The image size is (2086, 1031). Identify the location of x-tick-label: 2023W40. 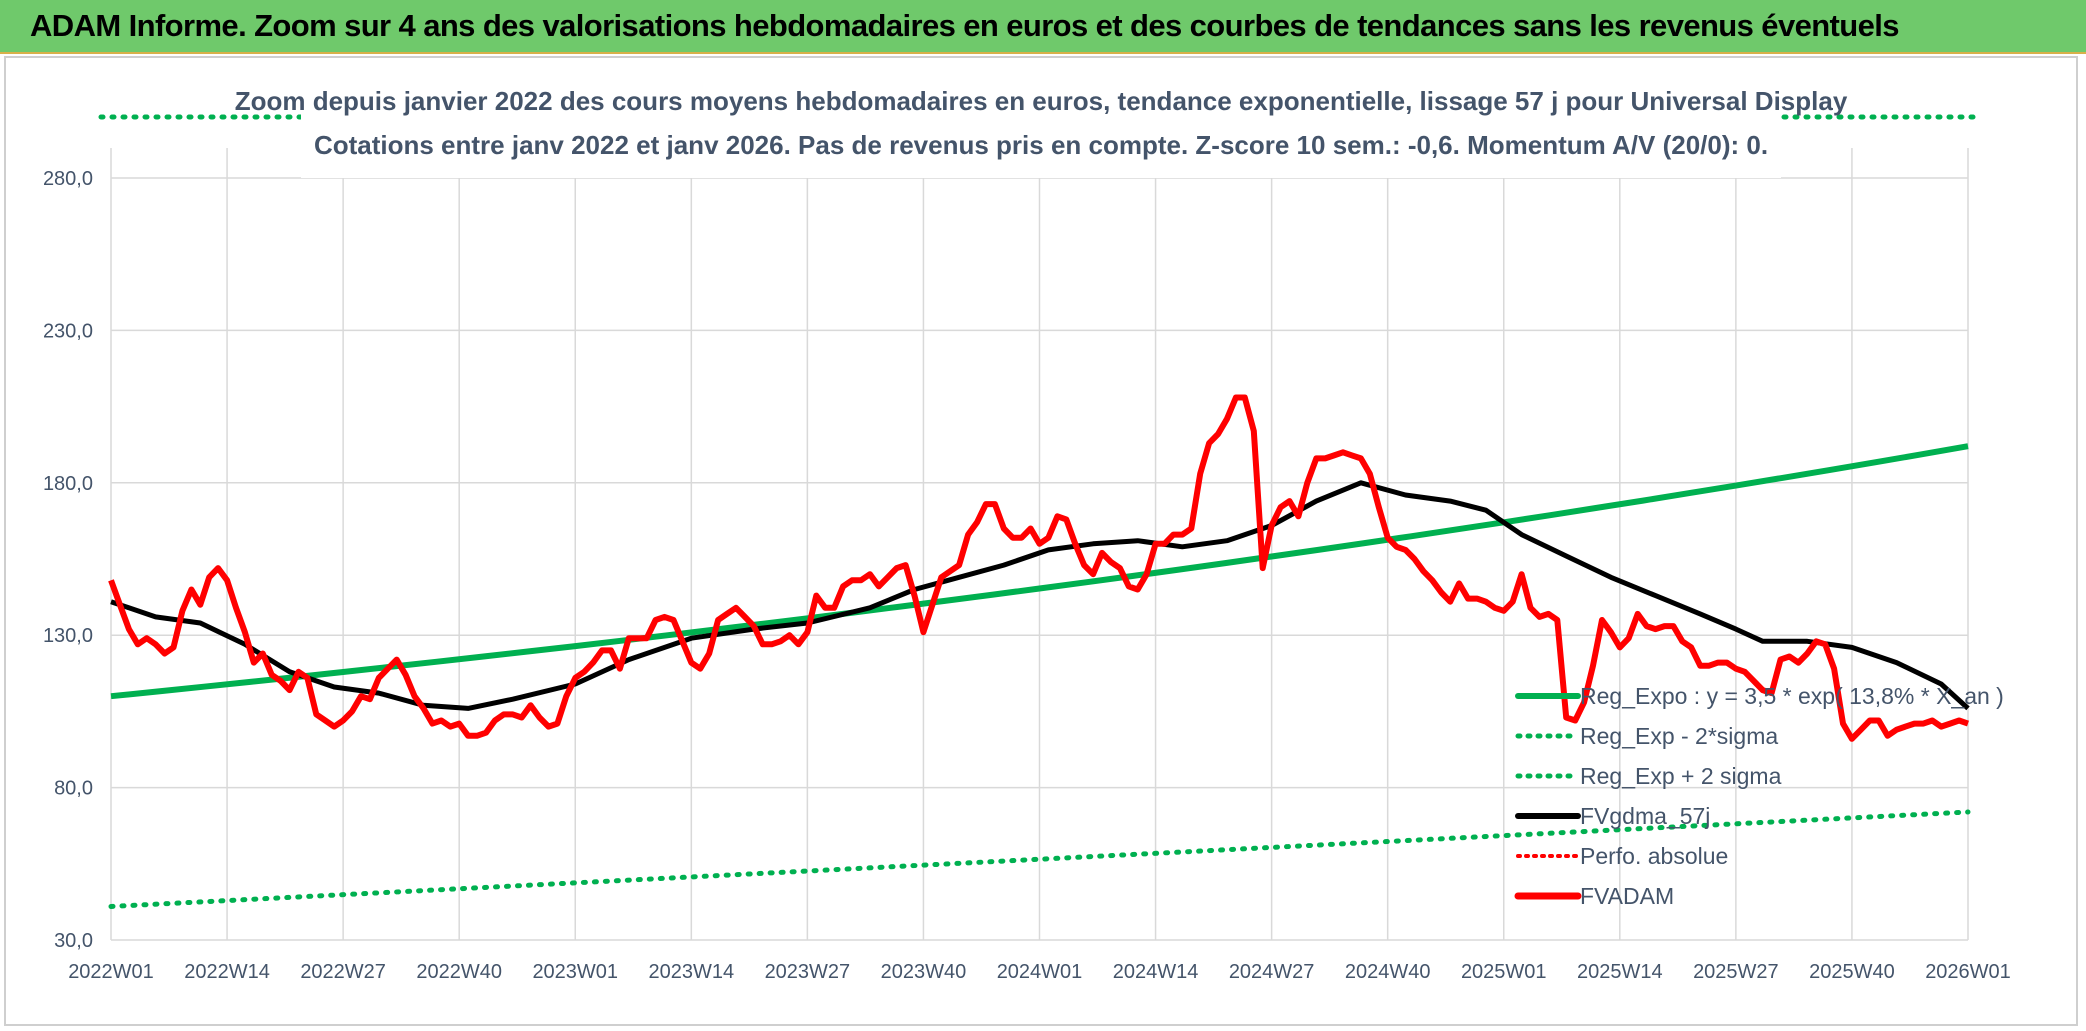
(924, 972).